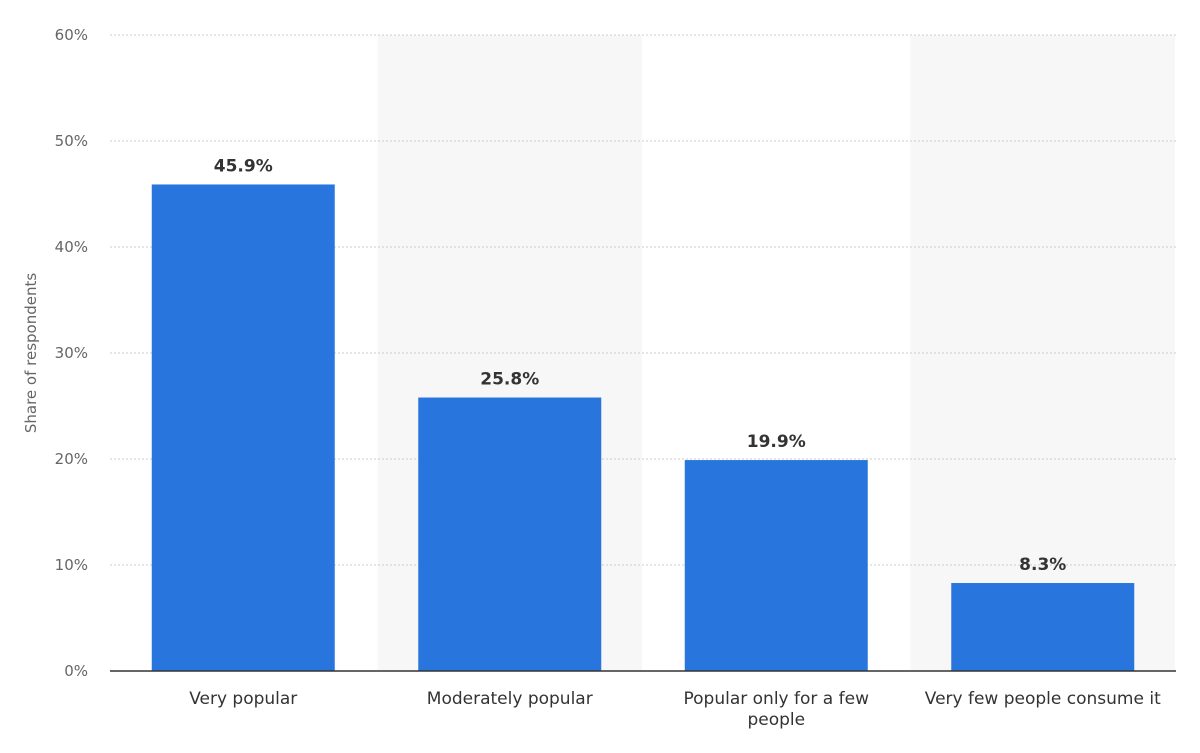 The width and height of the screenshot is (1200, 753). I want to click on y-tick-label: 0%, so click(76, 671).